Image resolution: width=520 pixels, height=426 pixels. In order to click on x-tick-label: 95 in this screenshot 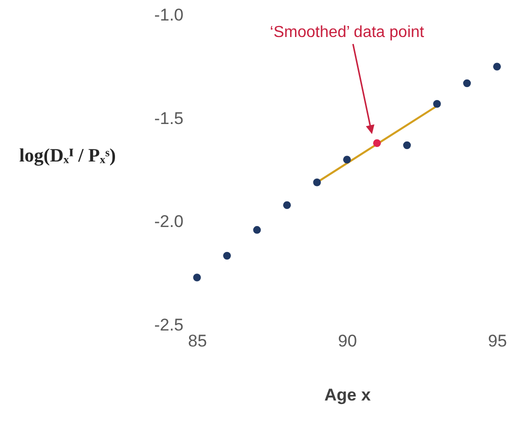, I will do `click(497, 341)`.